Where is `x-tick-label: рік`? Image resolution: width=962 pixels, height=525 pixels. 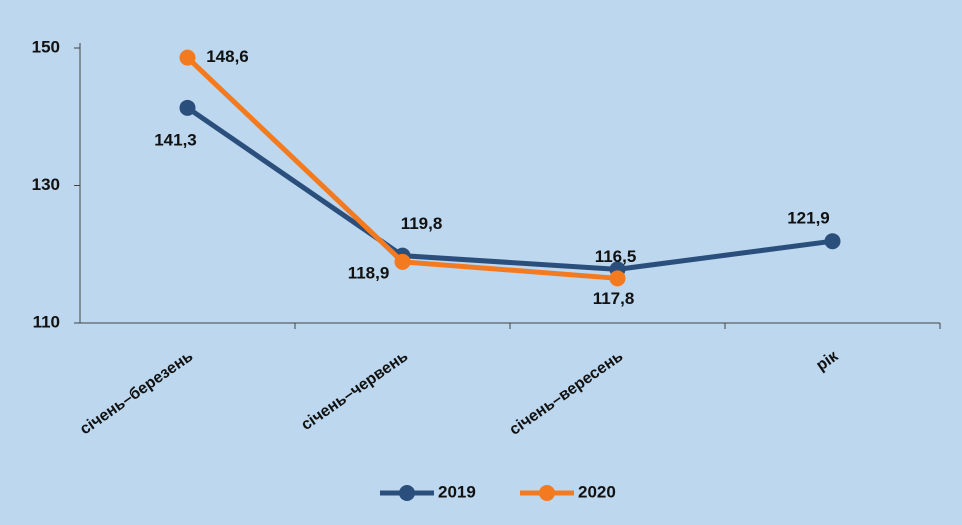
x-tick-label: рік is located at coordinates (827, 360).